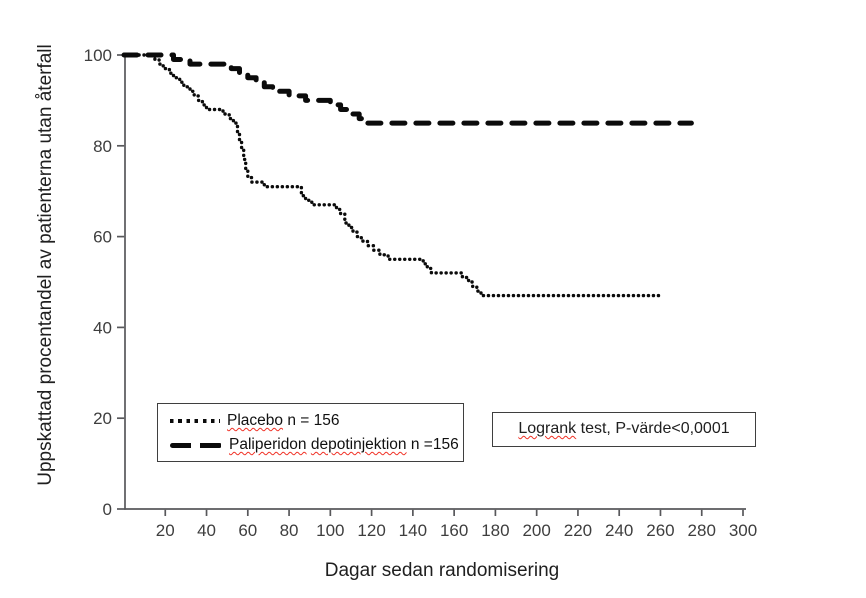 Image resolution: width=866 pixels, height=598 pixels. Describe the element at coordinates (165, 530) in the screenshot. I see `x-tick-label: 20` at that location.